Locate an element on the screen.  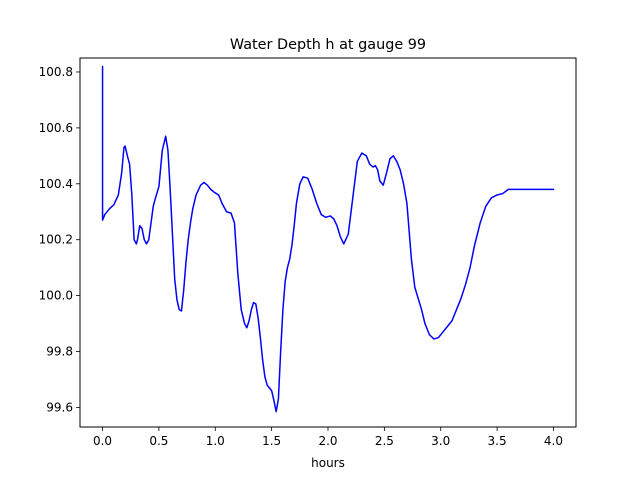
x-tick-label: 3.5 is located at coordinates (497, 441).